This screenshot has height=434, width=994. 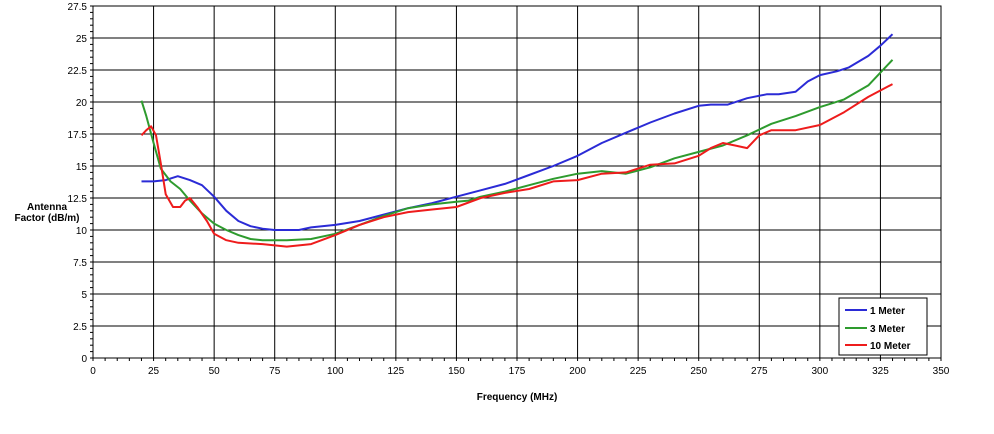 I want to click on y-tick-label: 17.5, so click(x=78, y=135).